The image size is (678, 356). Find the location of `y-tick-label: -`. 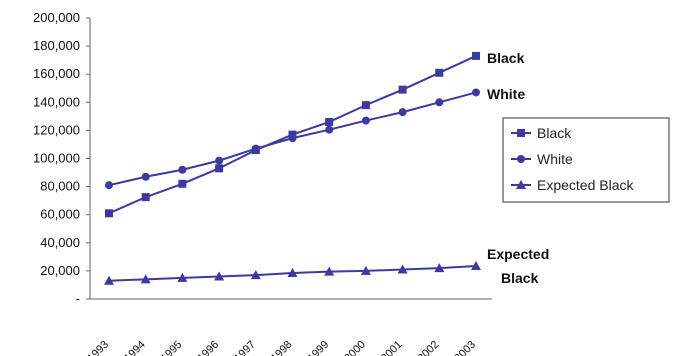

y-tick-label: - is located at coordinates (78, 298).